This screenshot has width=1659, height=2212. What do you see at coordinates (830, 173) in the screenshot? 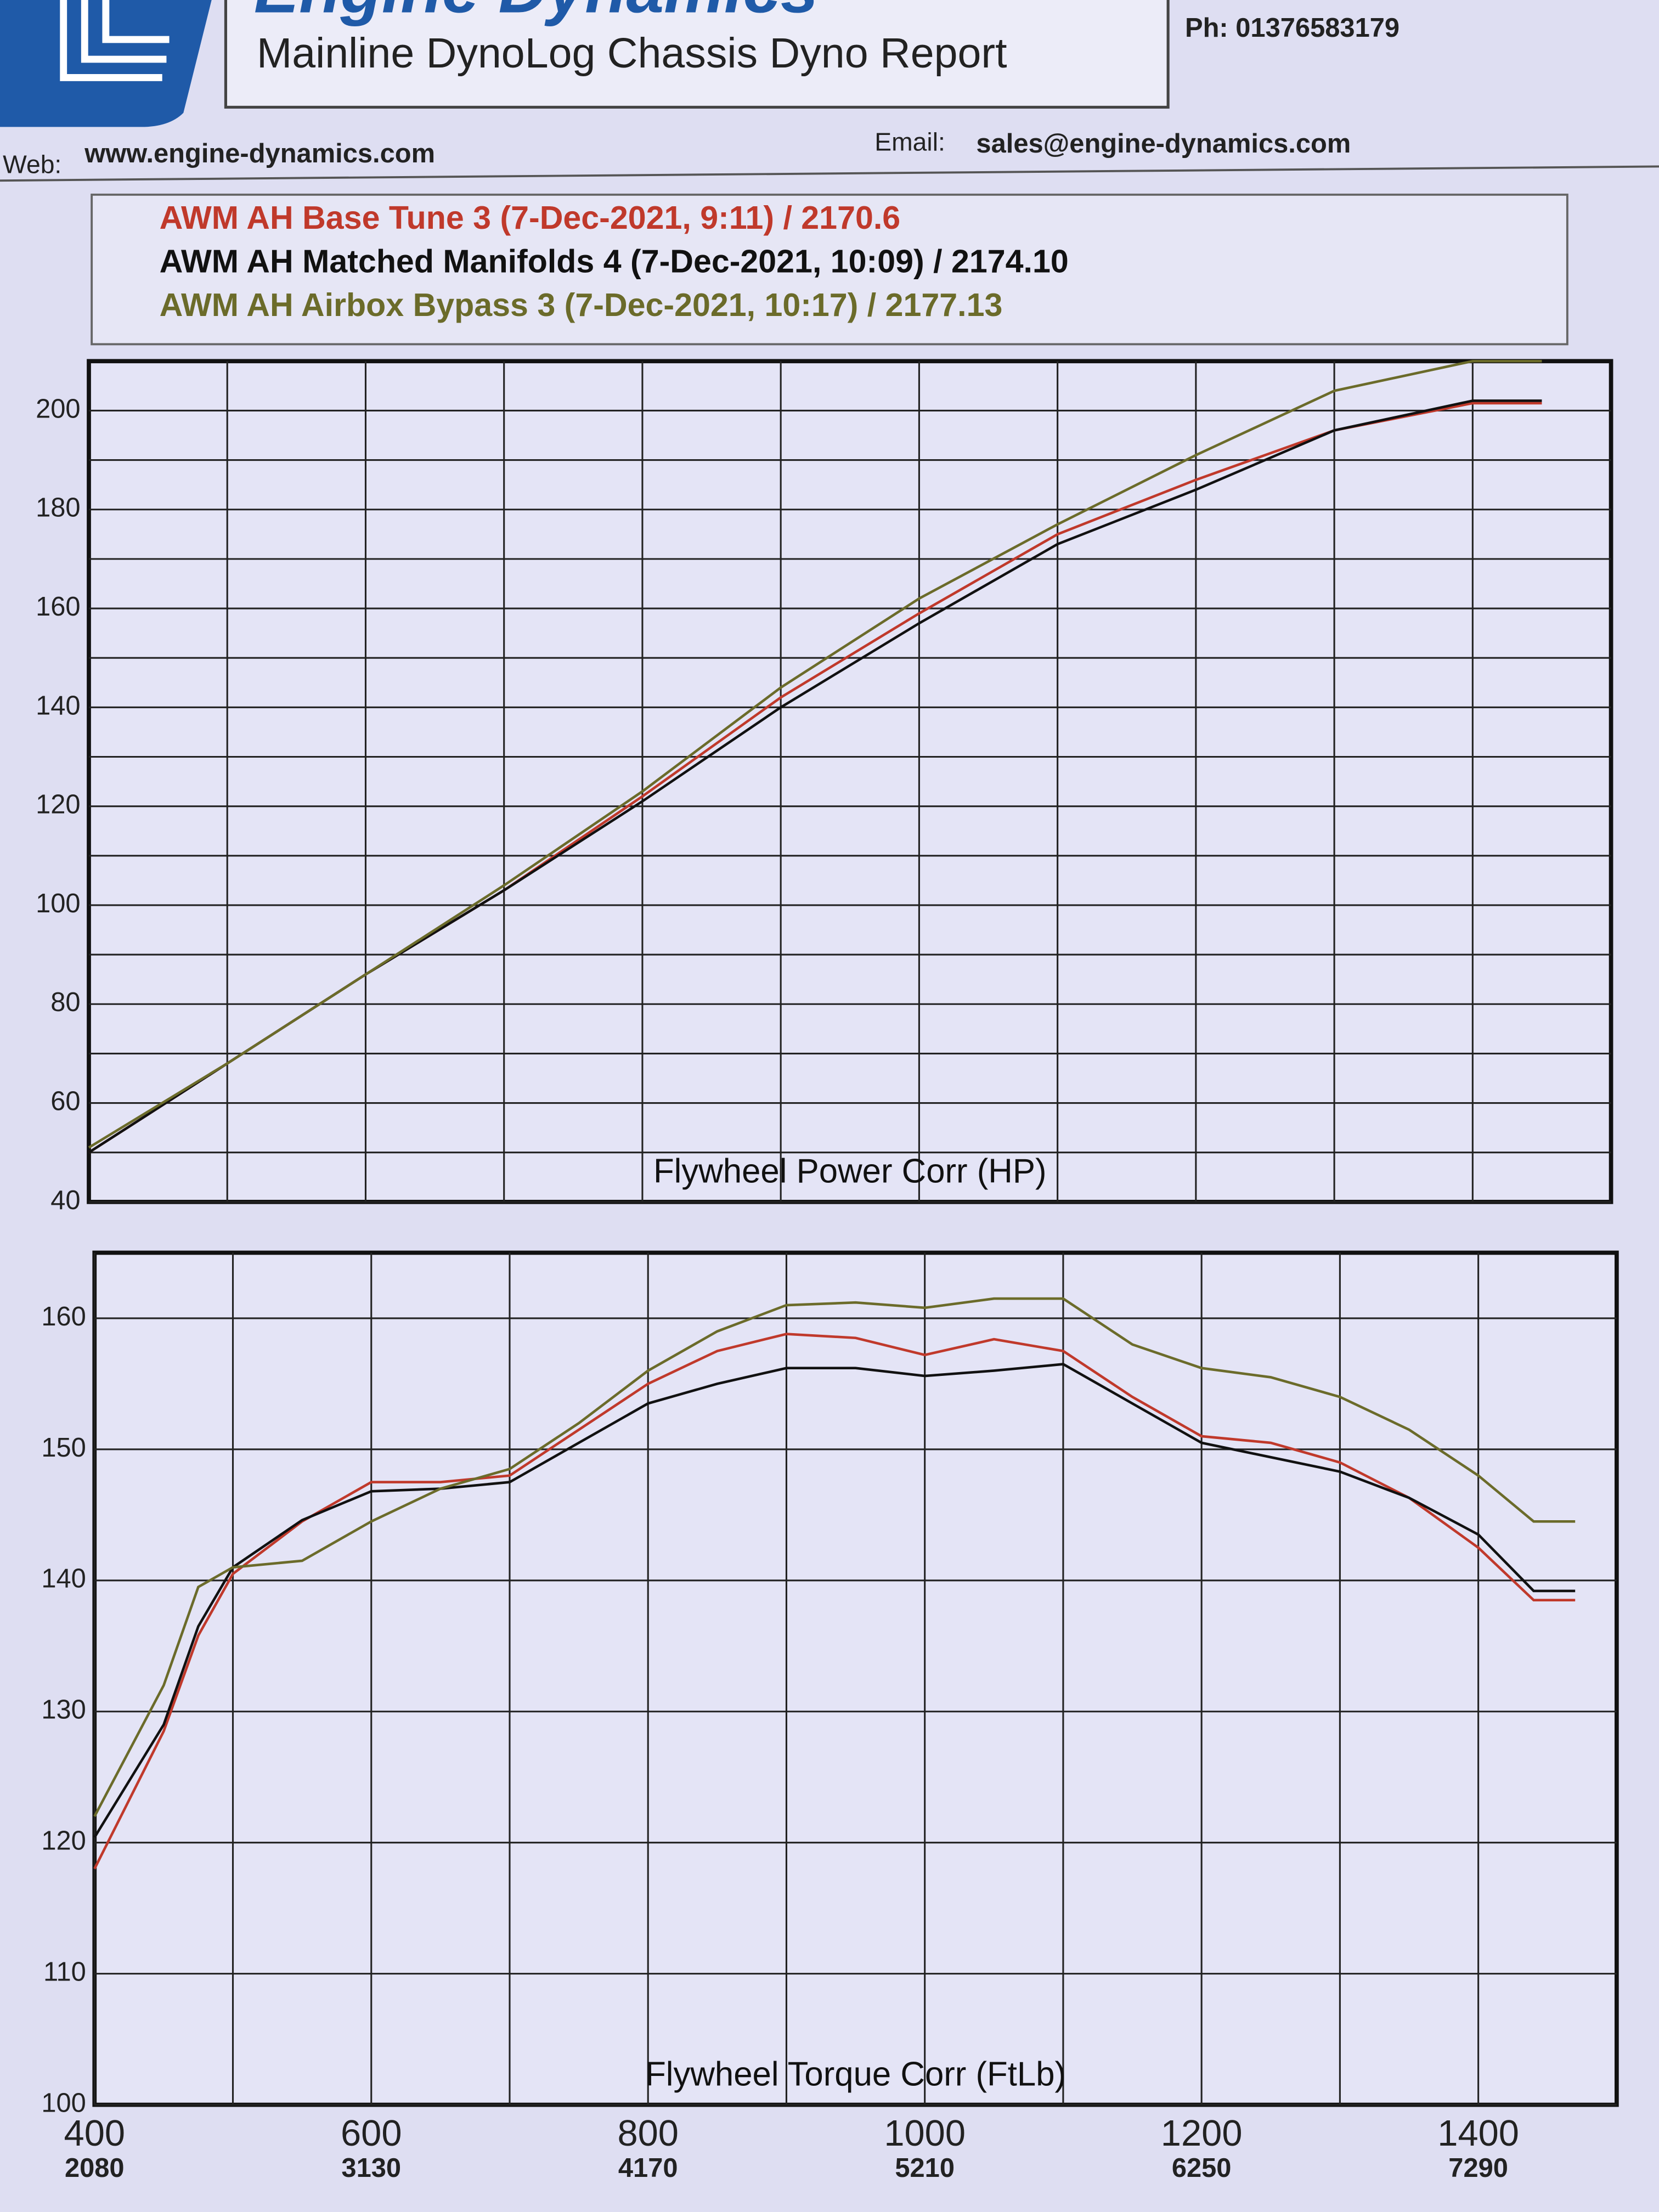
I see `rule` at bounding box center [830, 173].